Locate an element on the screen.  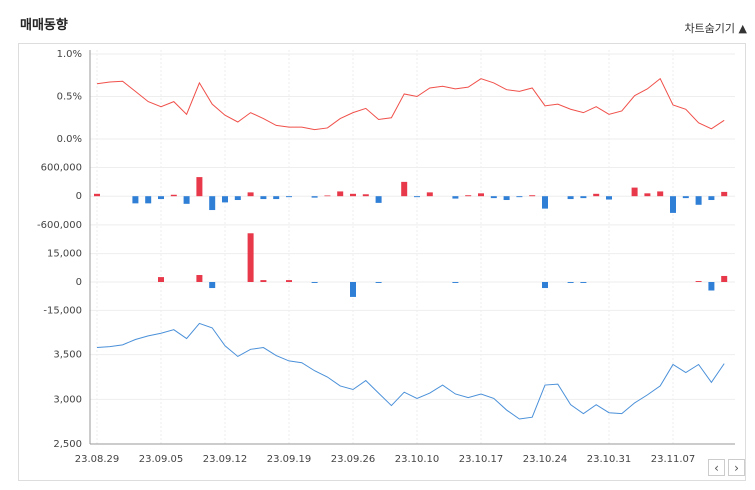
y-tick-label: 3,500 is located at coordinates (67, 355).